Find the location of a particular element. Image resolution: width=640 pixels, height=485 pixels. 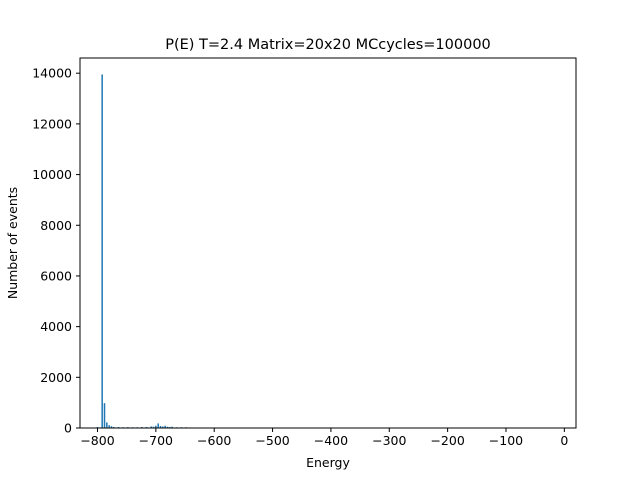

x-axis: −800 −700 −600 −500 −400 −300 −200 −100 0 is located at coordinates (324, 438).